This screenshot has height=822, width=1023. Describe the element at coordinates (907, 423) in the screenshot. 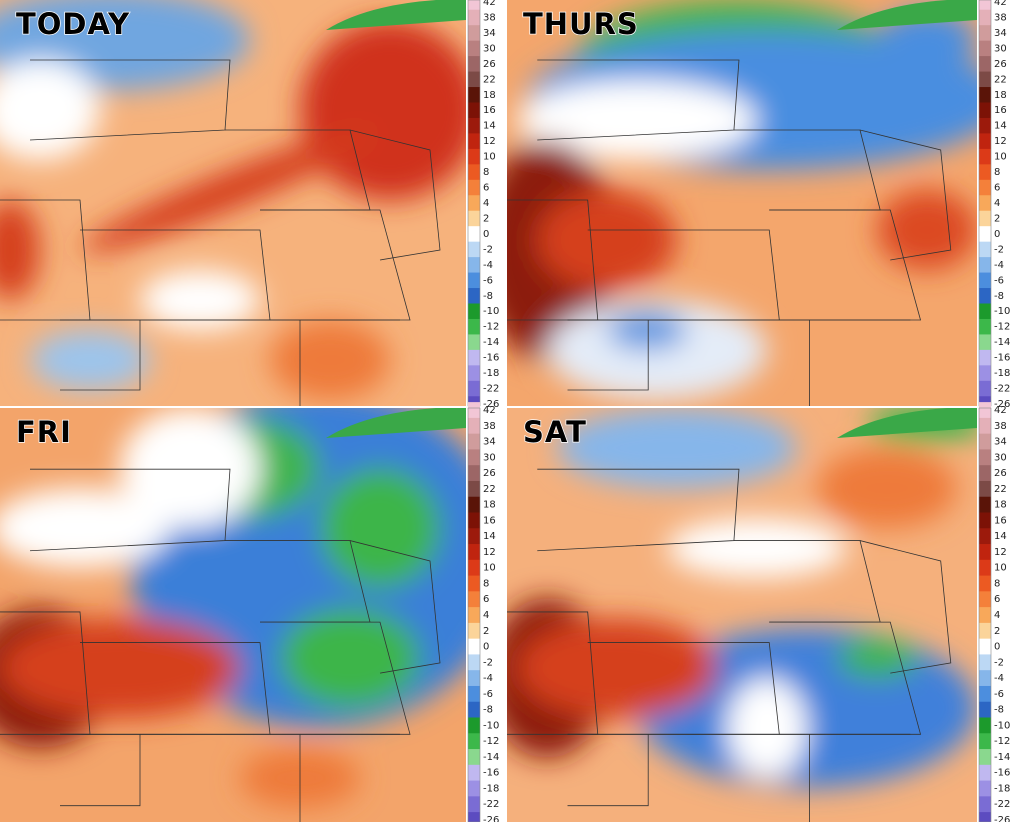

I see `great-lake` at that location.